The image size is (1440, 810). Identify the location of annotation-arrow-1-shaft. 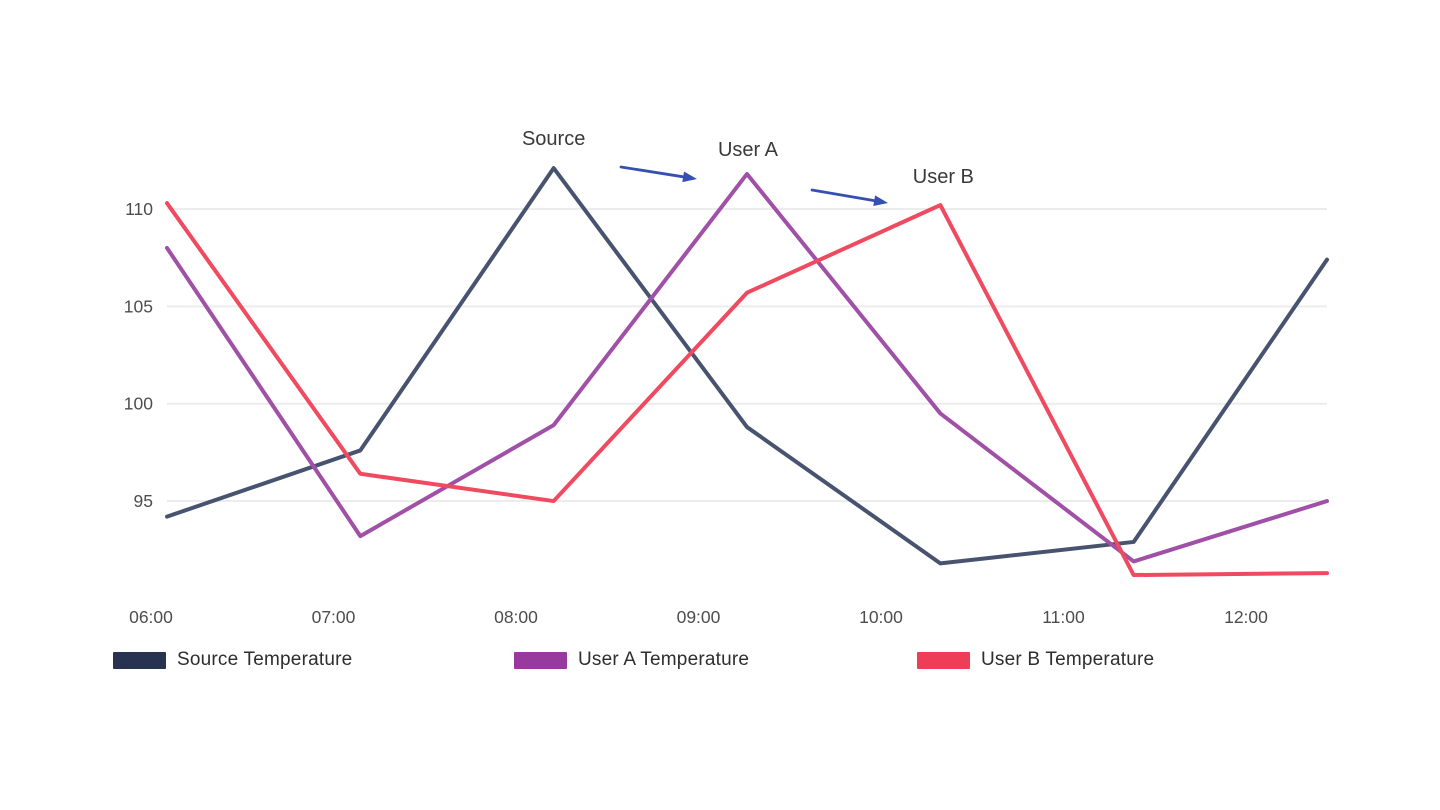
(652, 172).